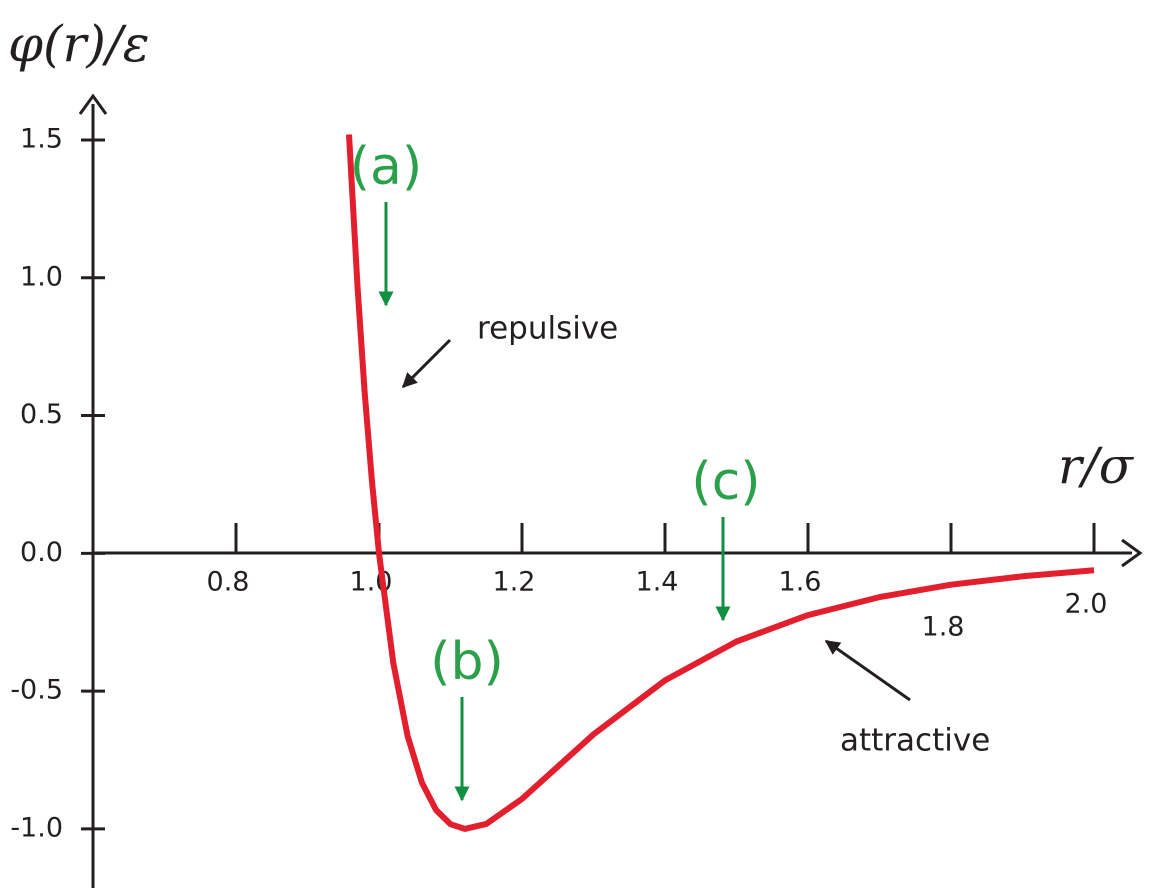  I want to click on y-tick-label: 0.0, so click(41, 552).